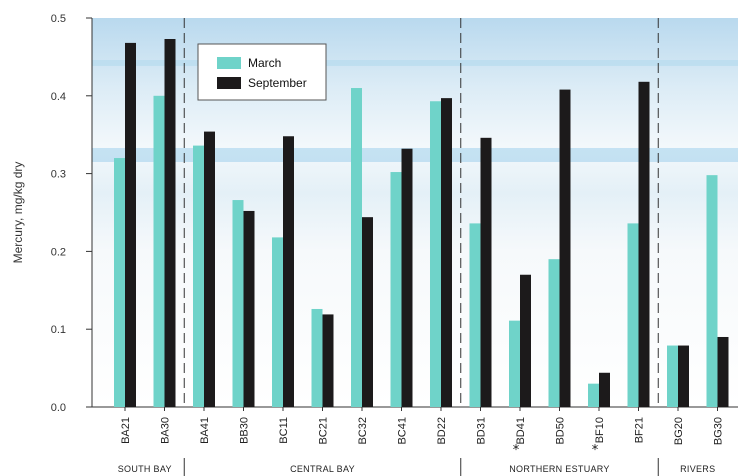  I want to click on bar-march-ba21, so click(119, 282).